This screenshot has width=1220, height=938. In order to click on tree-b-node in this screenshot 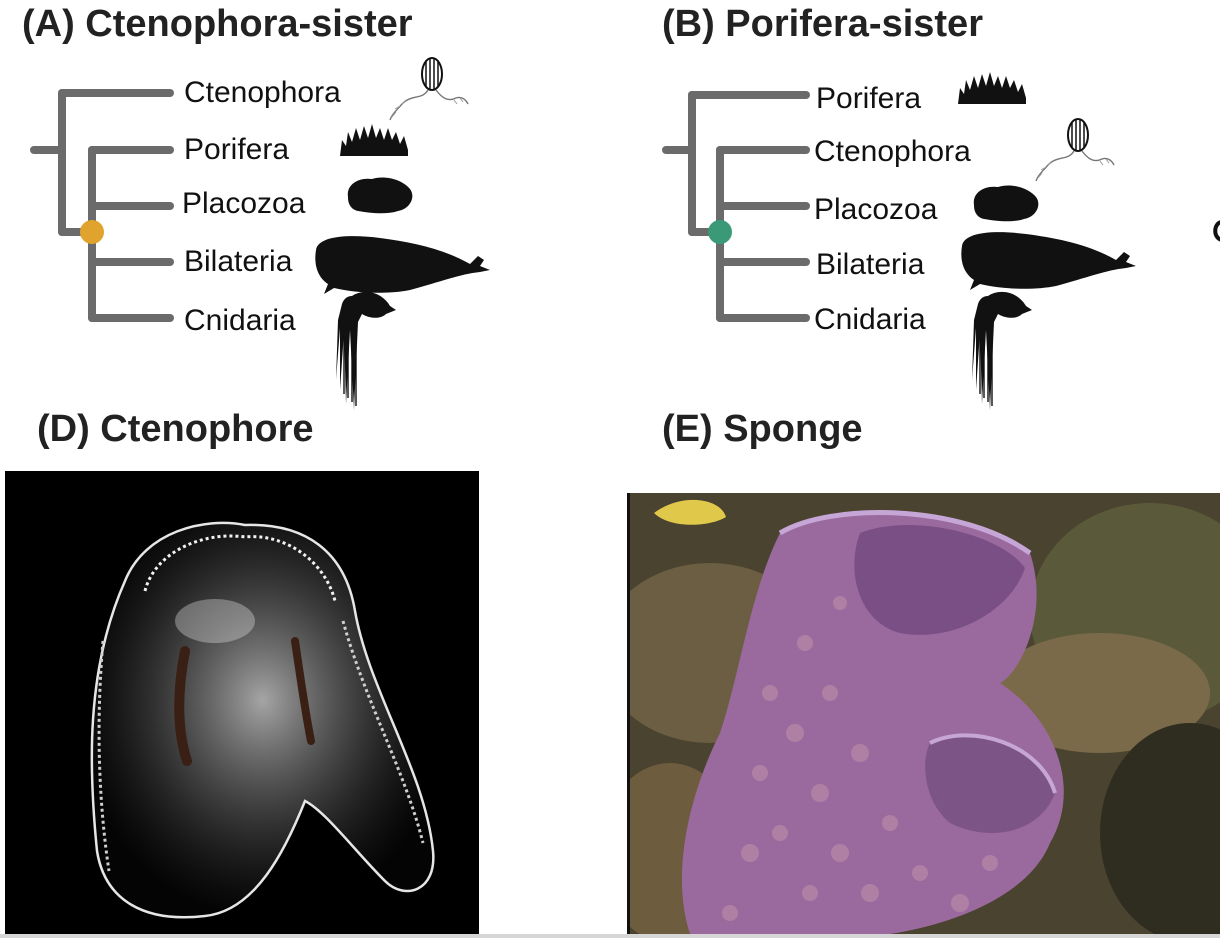, I will do `click(720, 232)`.